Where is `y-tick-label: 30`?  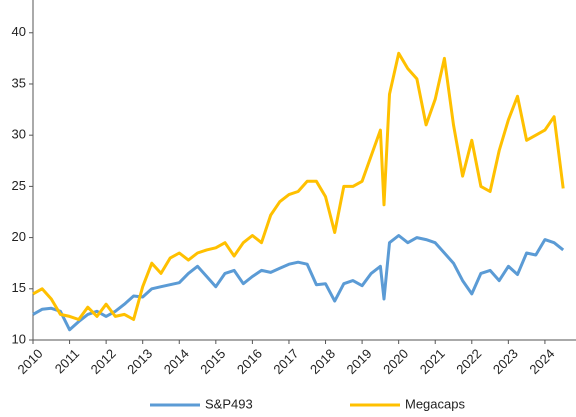 y-tick-label: 30 is located at coordinates (19, 134).